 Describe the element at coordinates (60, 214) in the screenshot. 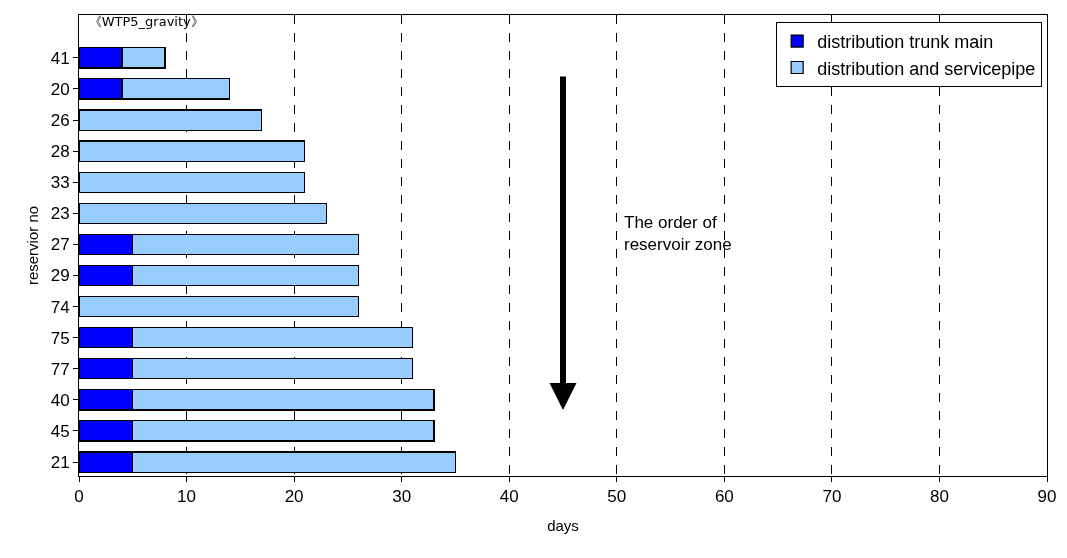

I see `y-tick-label: 23` at that location.